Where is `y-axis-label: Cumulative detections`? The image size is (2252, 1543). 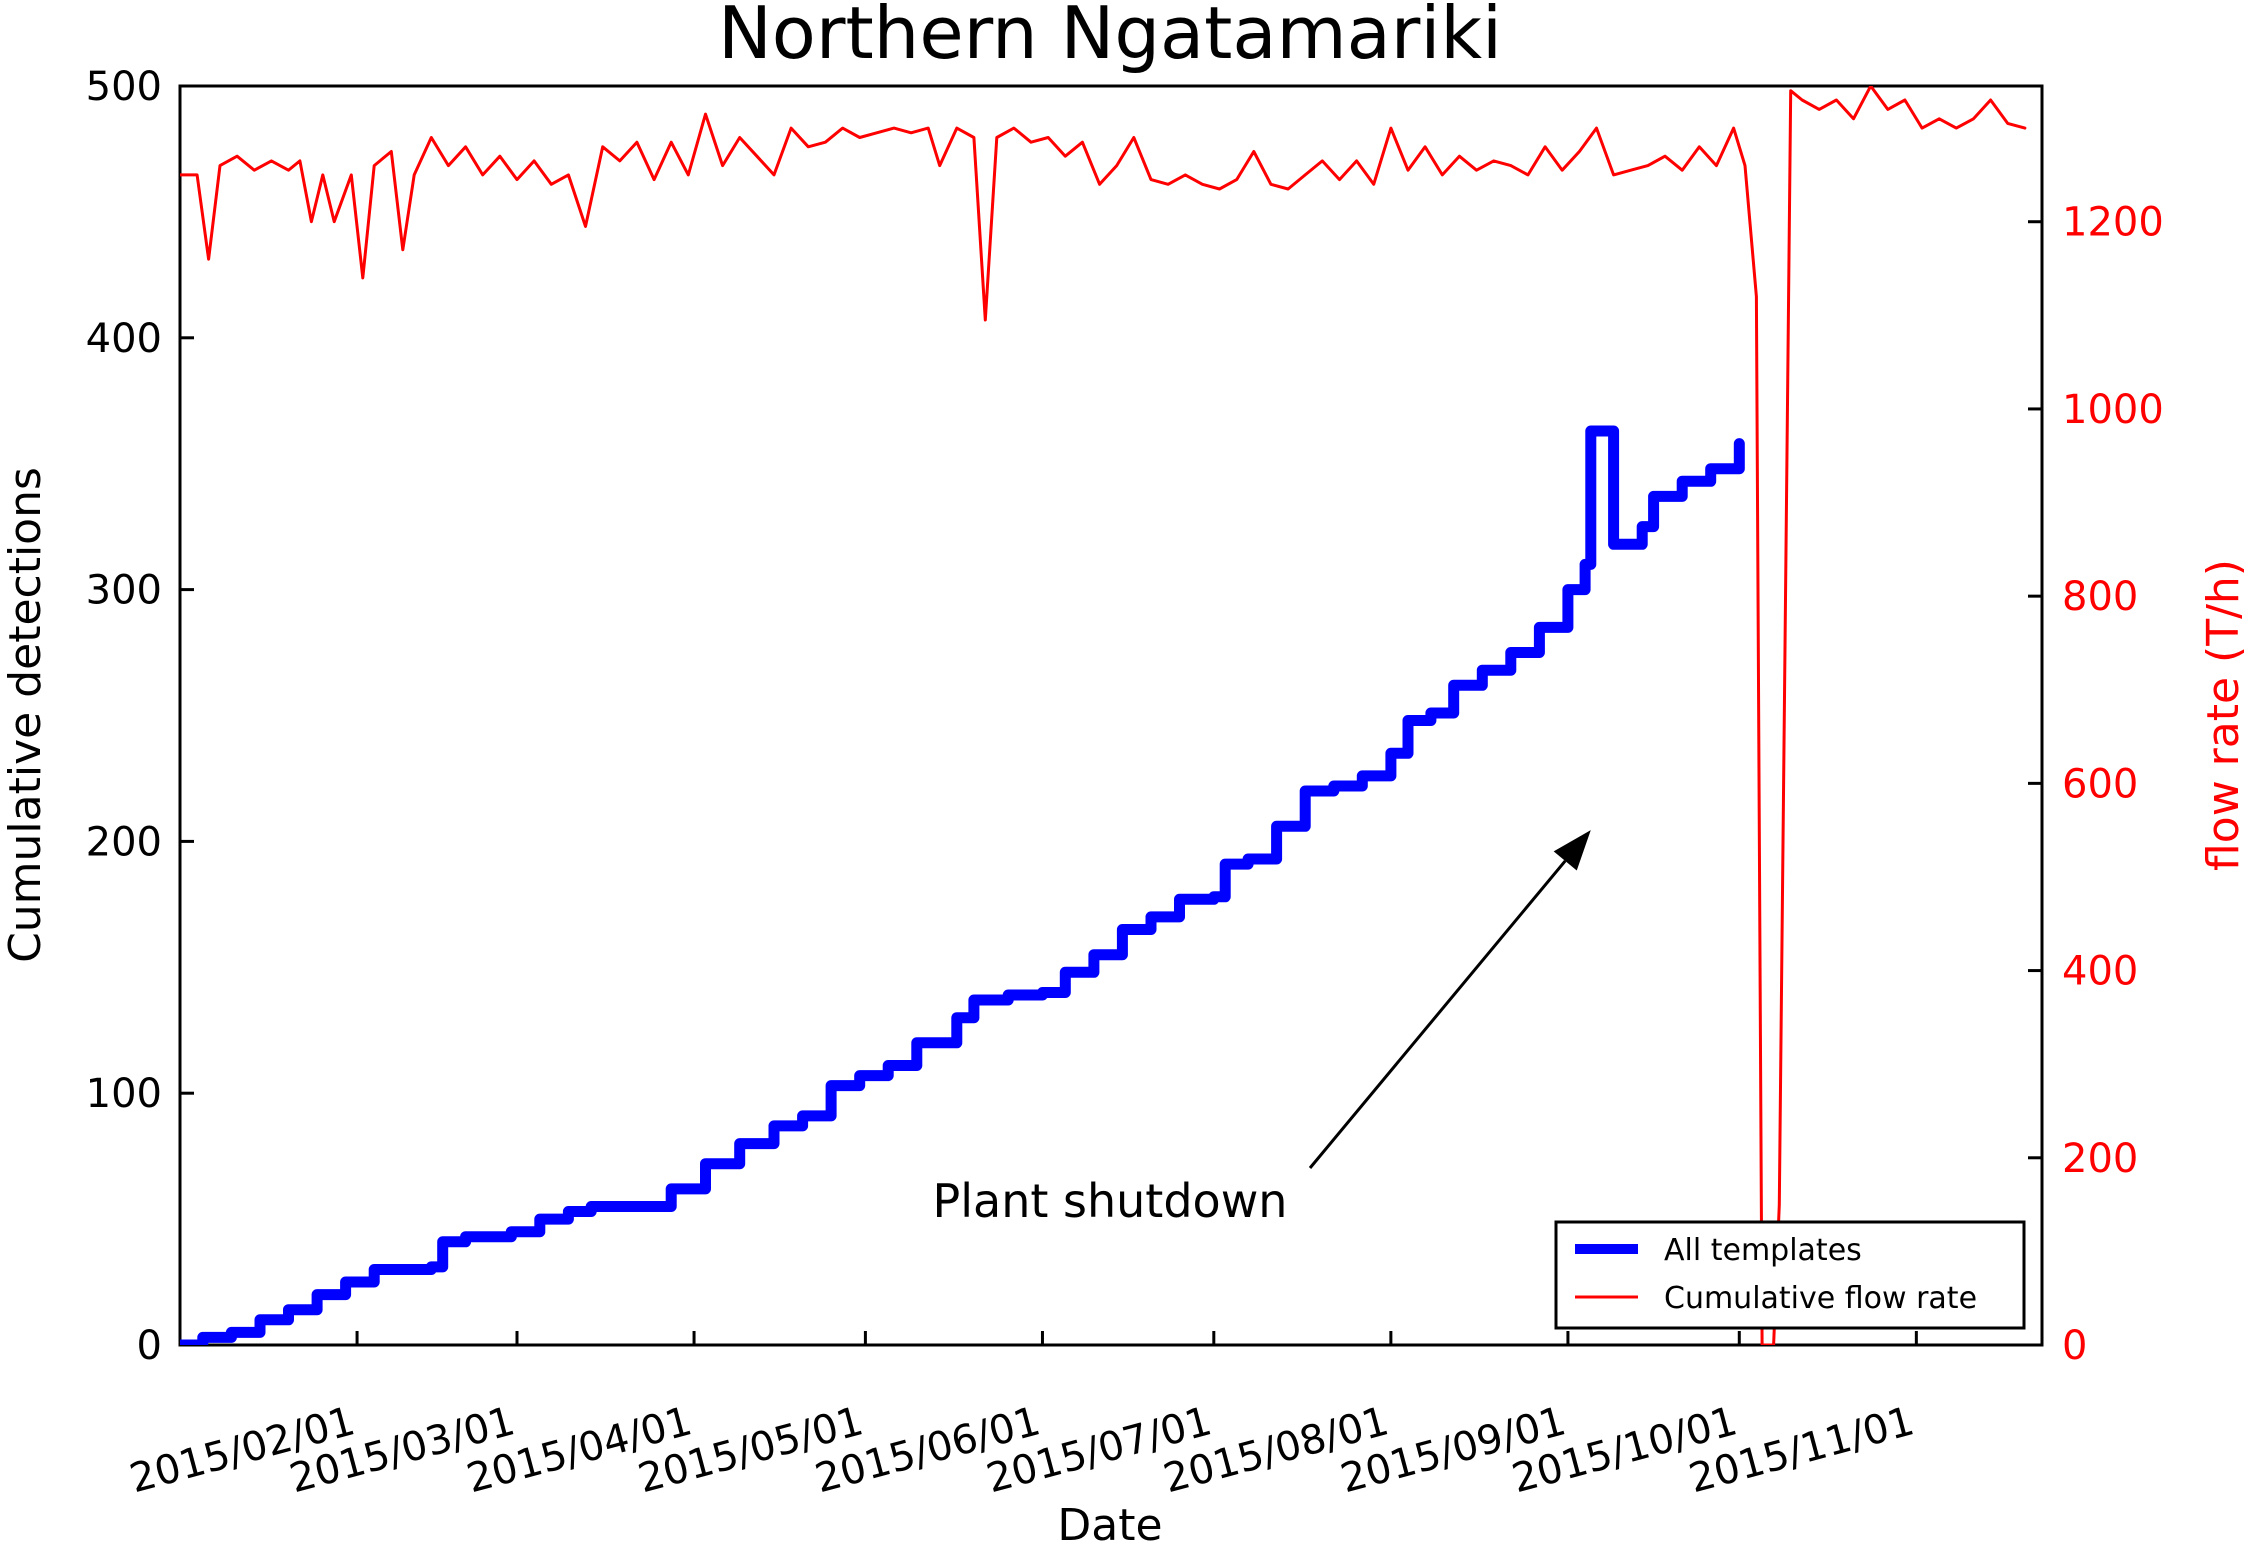 y-axis-label: Cumulative detections is located at coordinates (25, 715).